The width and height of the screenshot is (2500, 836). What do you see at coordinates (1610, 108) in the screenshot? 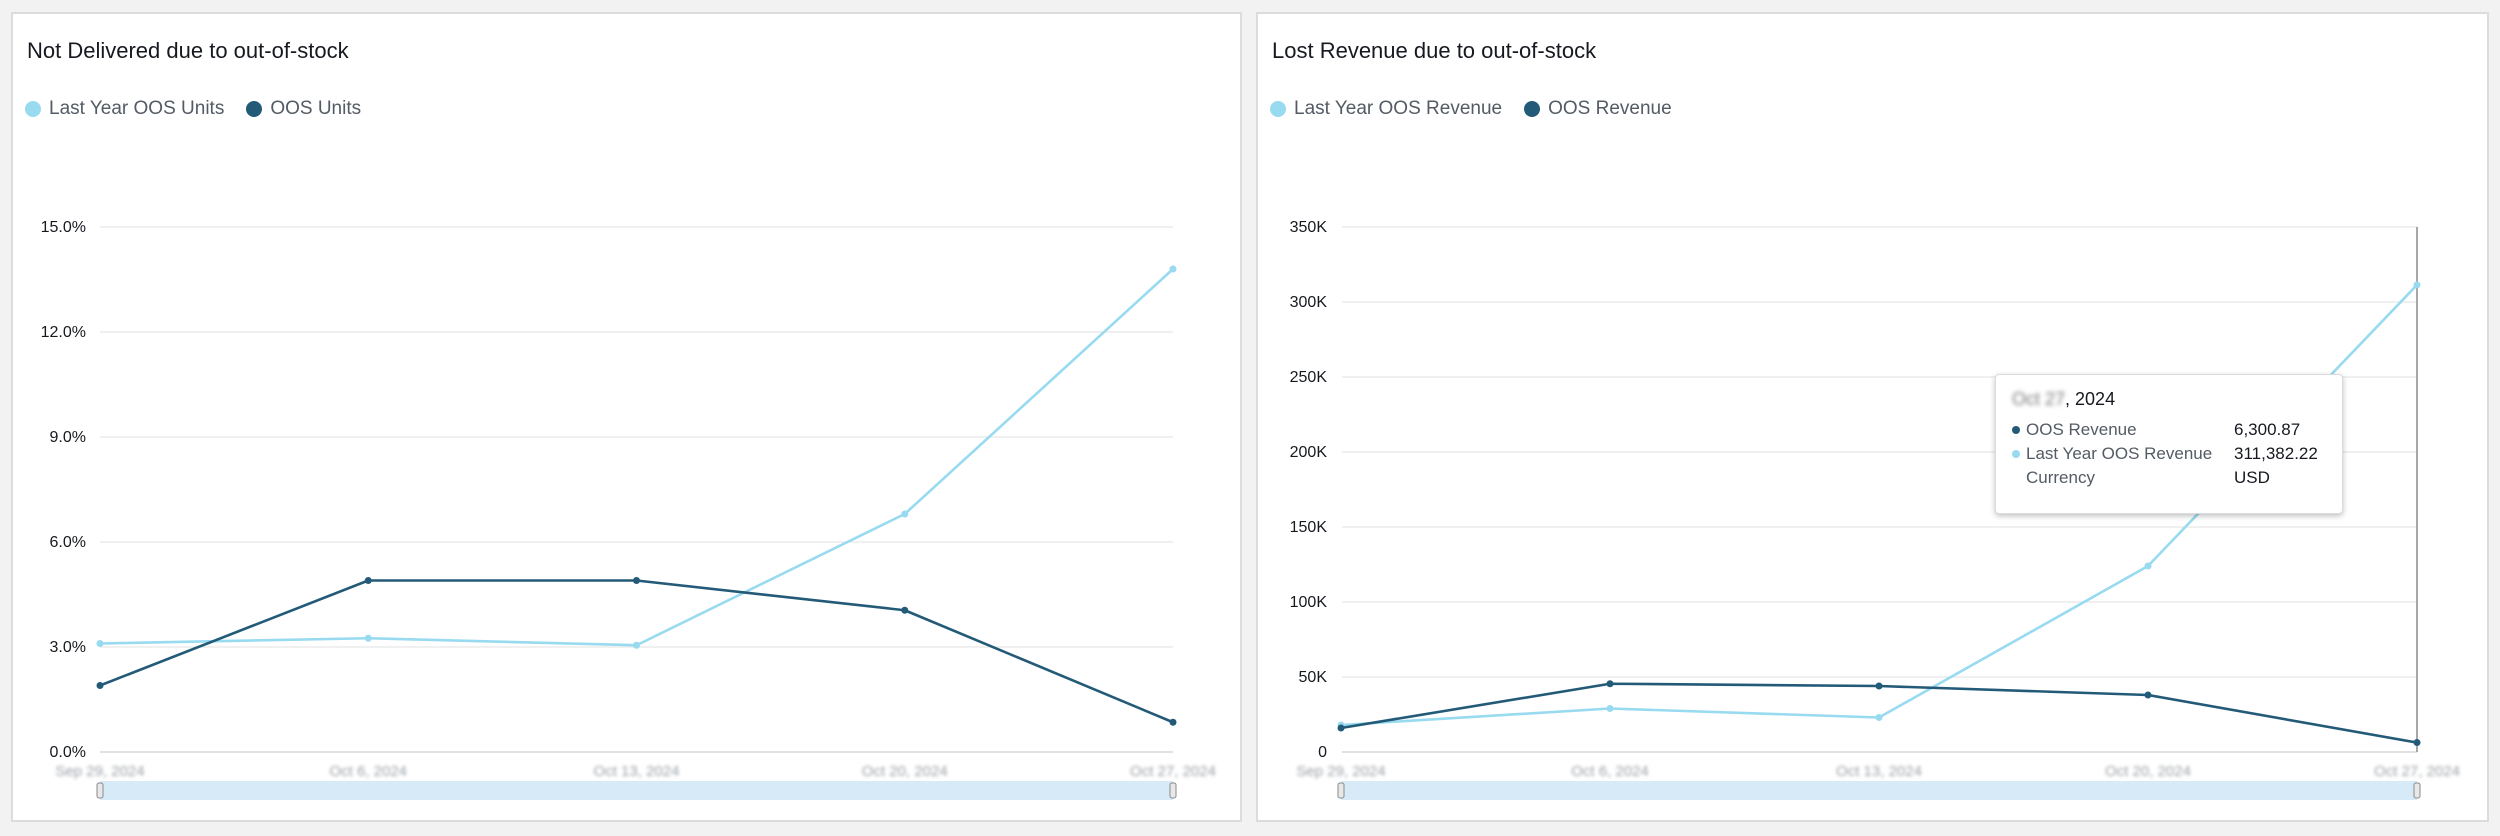
I see `legend-label: OOS Revenue` at bounding box center [1610, 108].